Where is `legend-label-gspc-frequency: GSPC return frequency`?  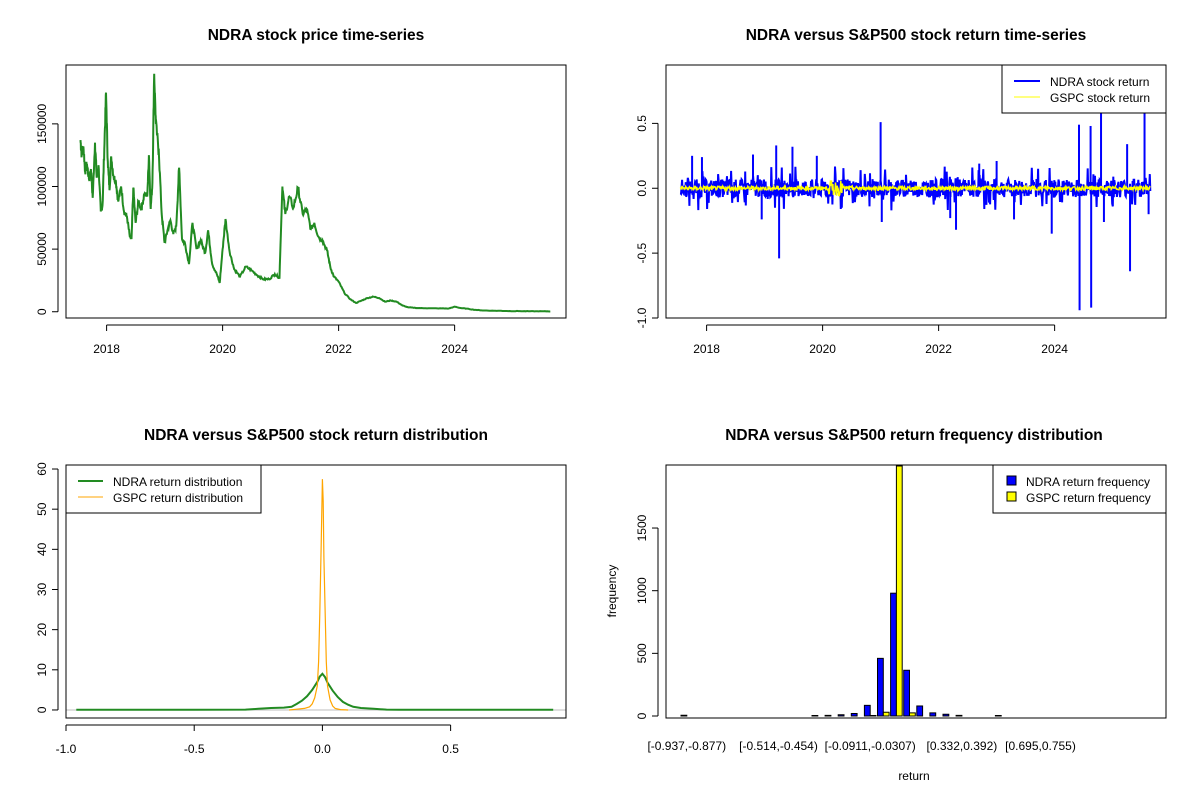
legend-label-gspc-frequency: GSPC return frequency is located at coordinates (1088, 498).